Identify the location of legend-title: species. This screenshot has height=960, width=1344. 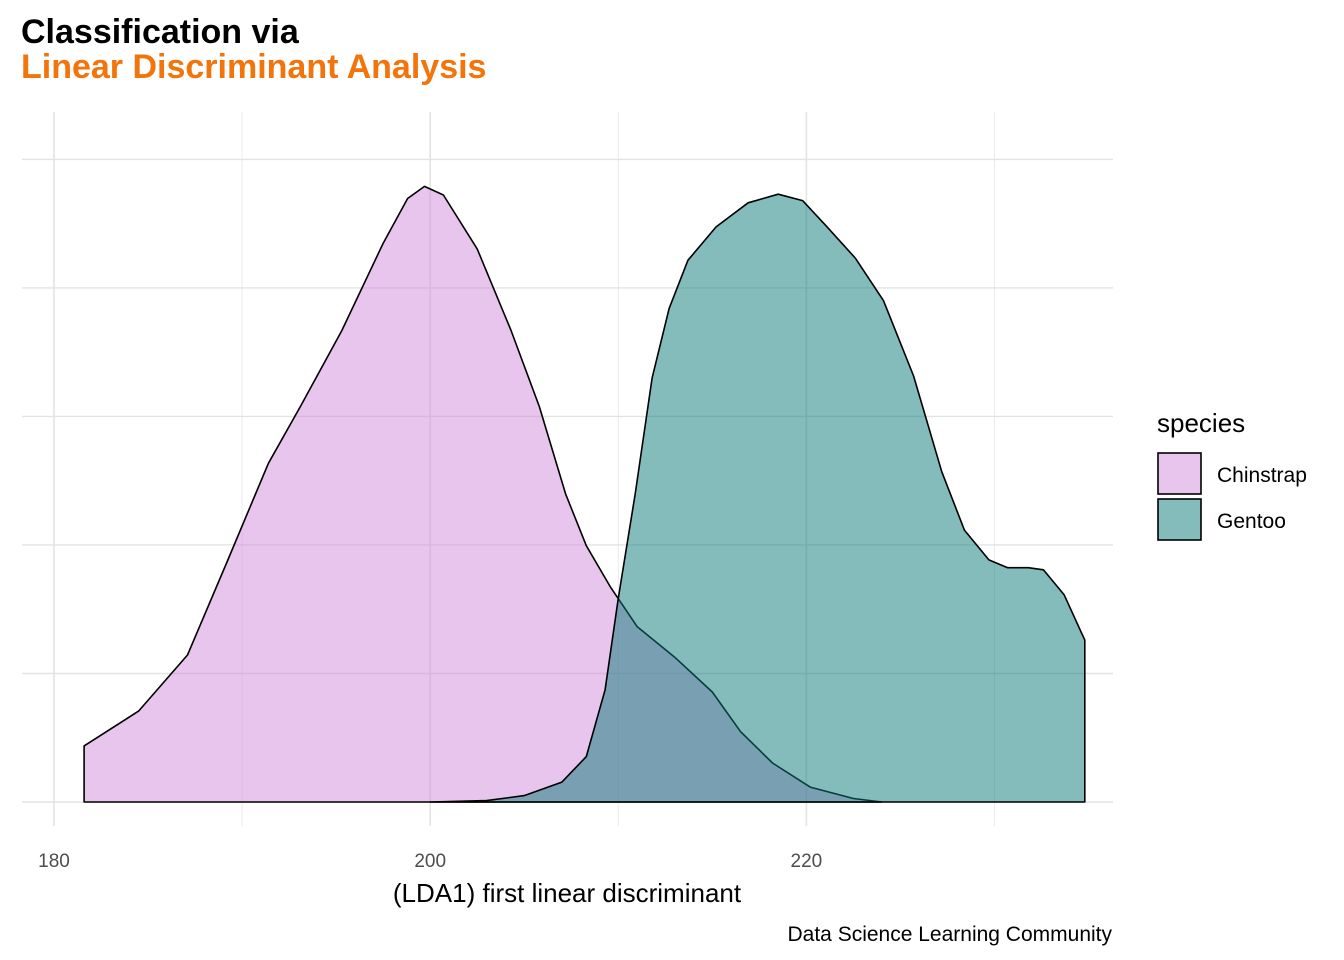
(1201, 423).